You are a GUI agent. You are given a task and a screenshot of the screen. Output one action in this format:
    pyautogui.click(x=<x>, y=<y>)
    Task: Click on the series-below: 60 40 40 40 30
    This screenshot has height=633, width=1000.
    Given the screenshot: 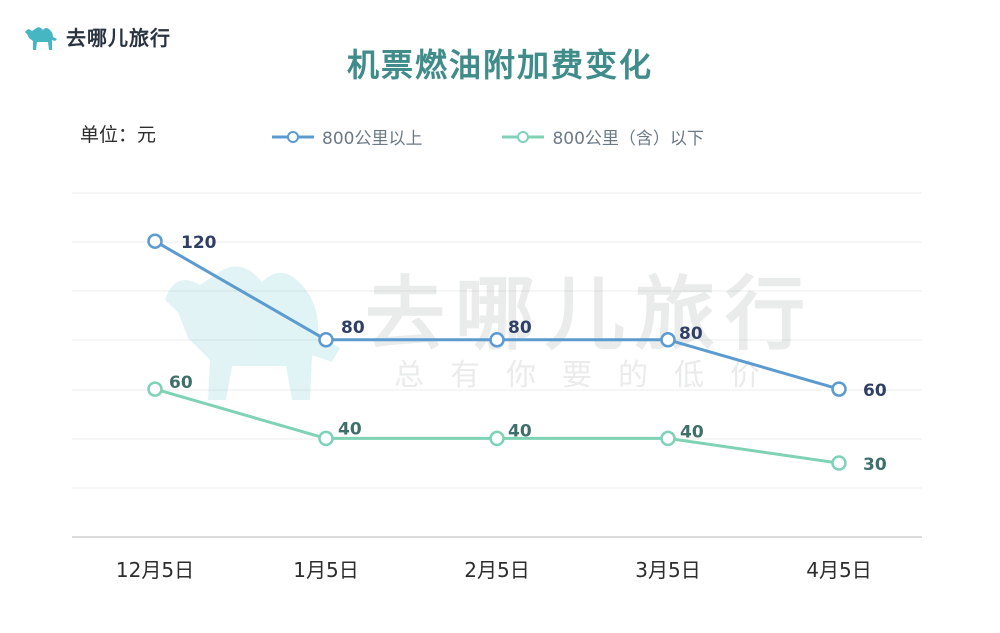 What is the action you would take?
    pyautogui.click(x=517, y=424)
    